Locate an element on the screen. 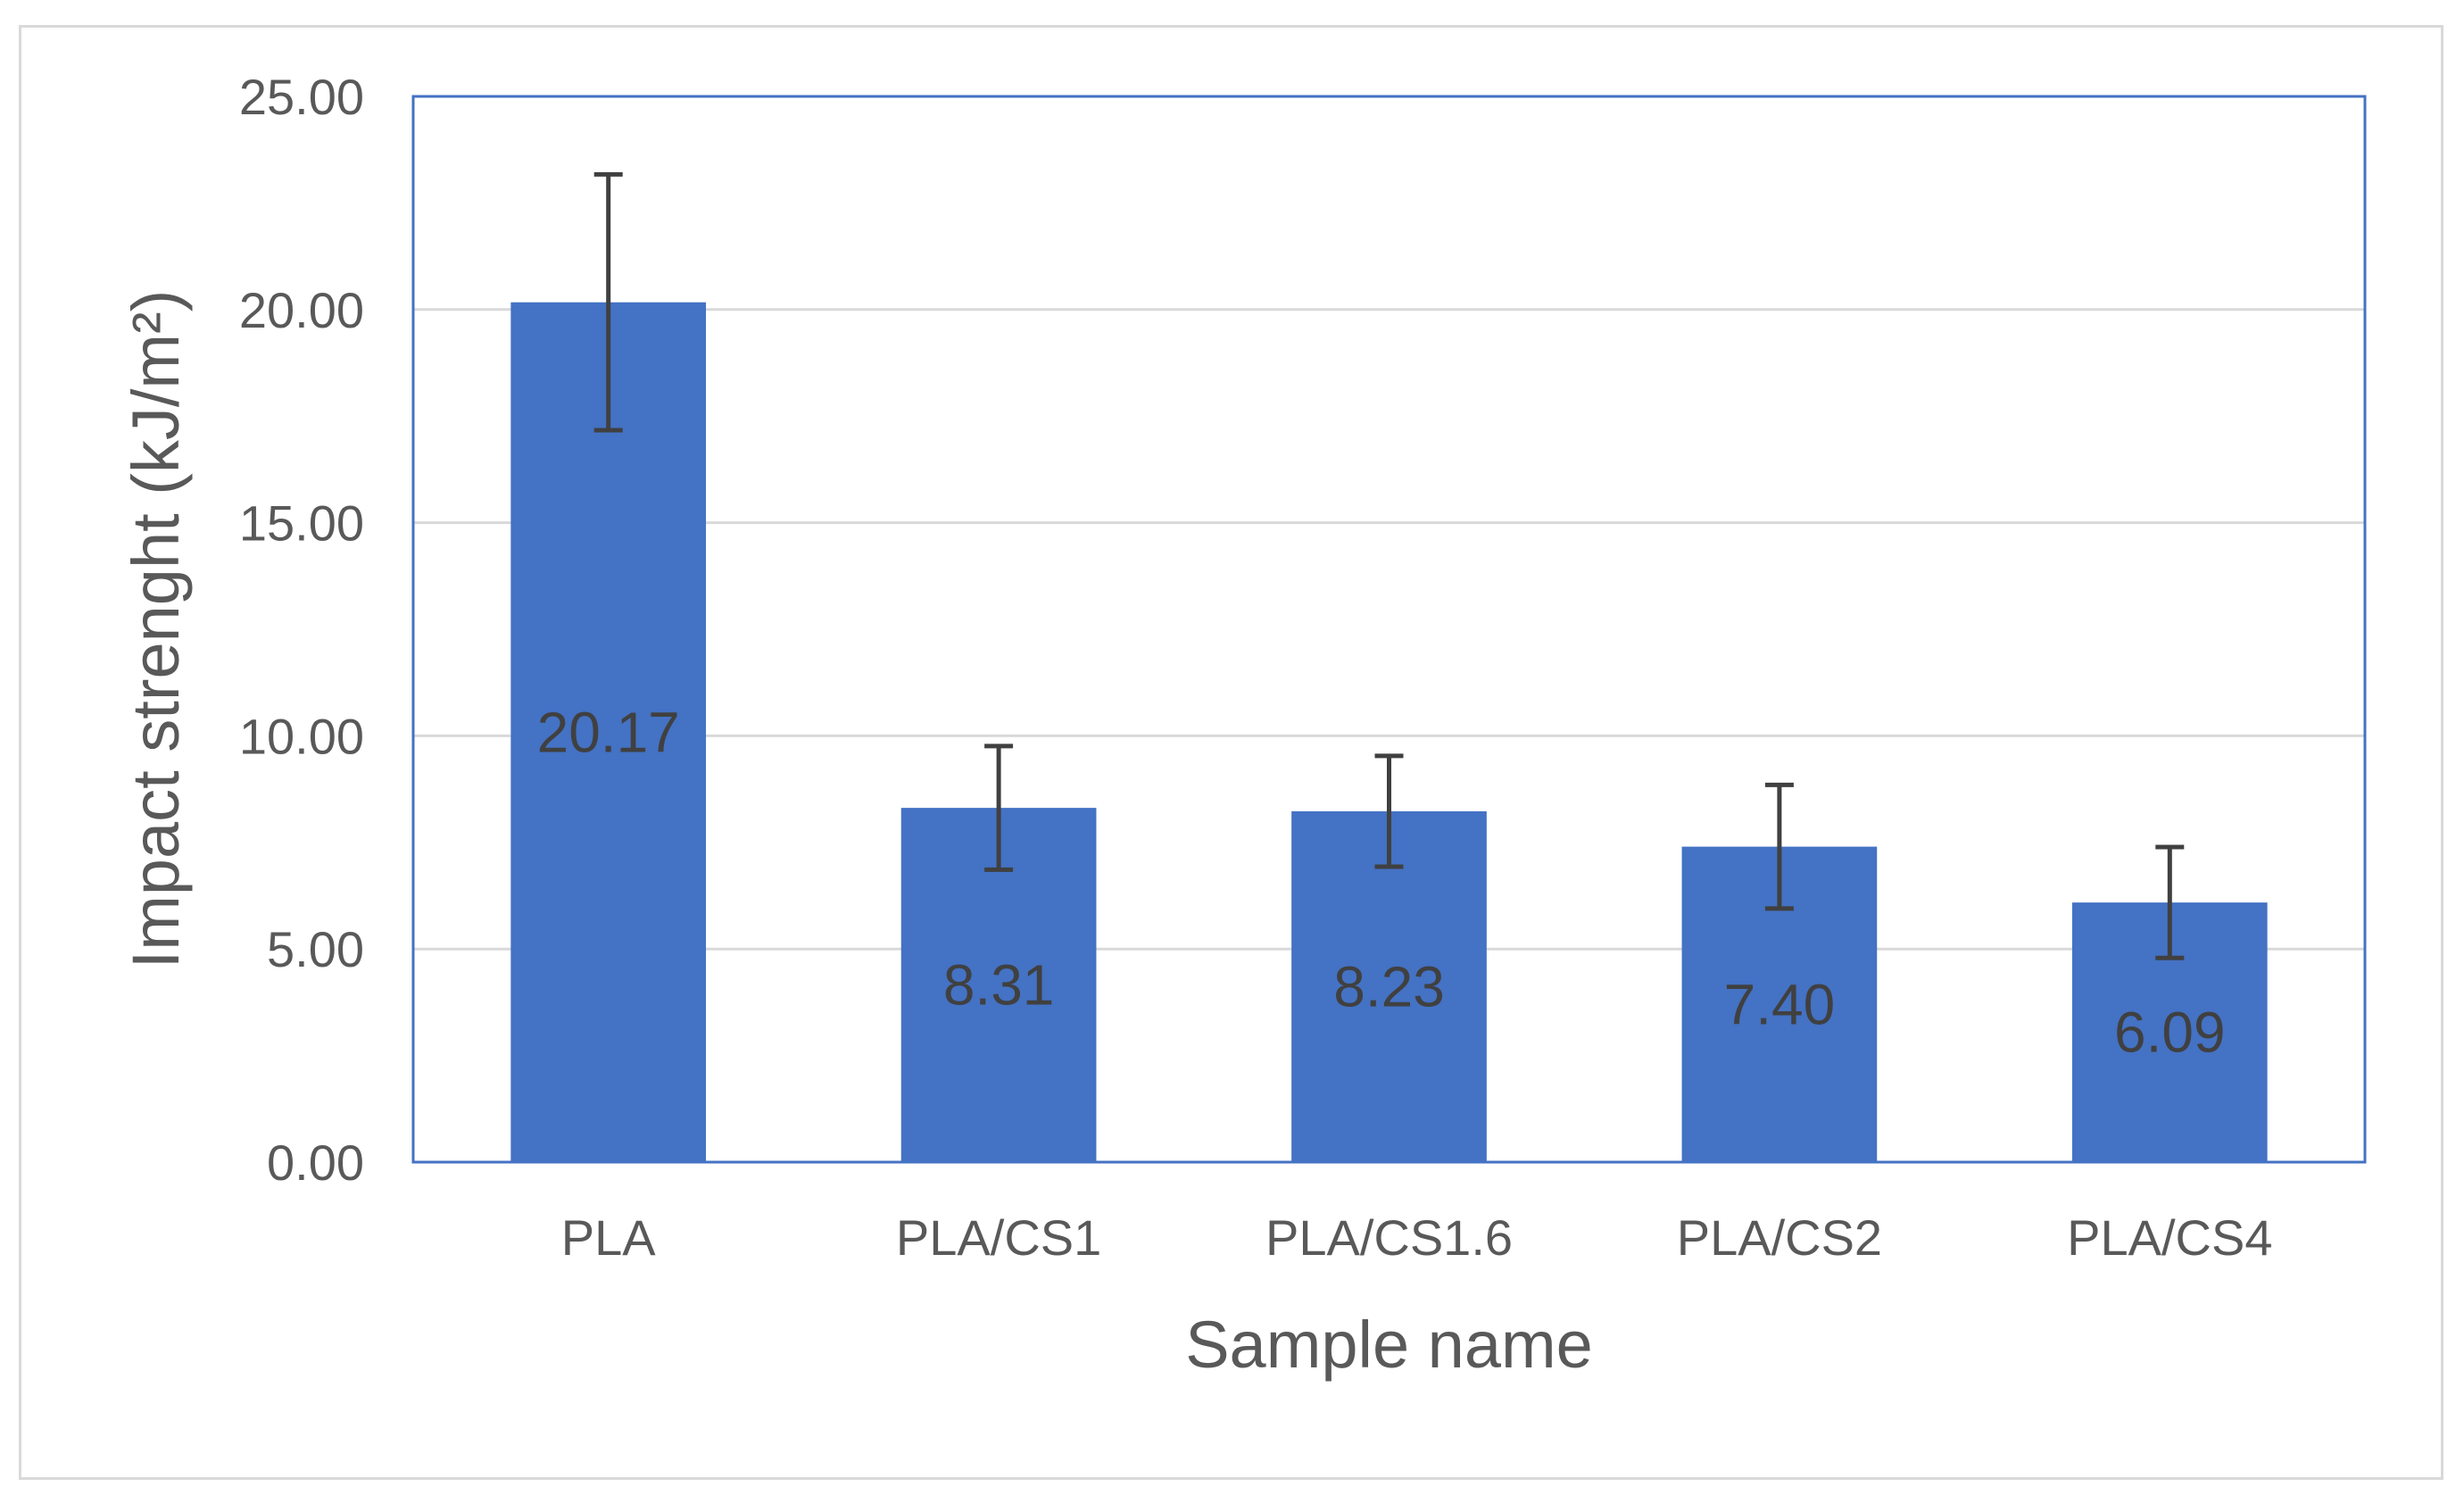 The height and width of the screenshot is (1512, 2464). y-axis-ticks: 0.00 5.00 10.00 15.00 20.00 25.00 is located at coordinates (301, 630).